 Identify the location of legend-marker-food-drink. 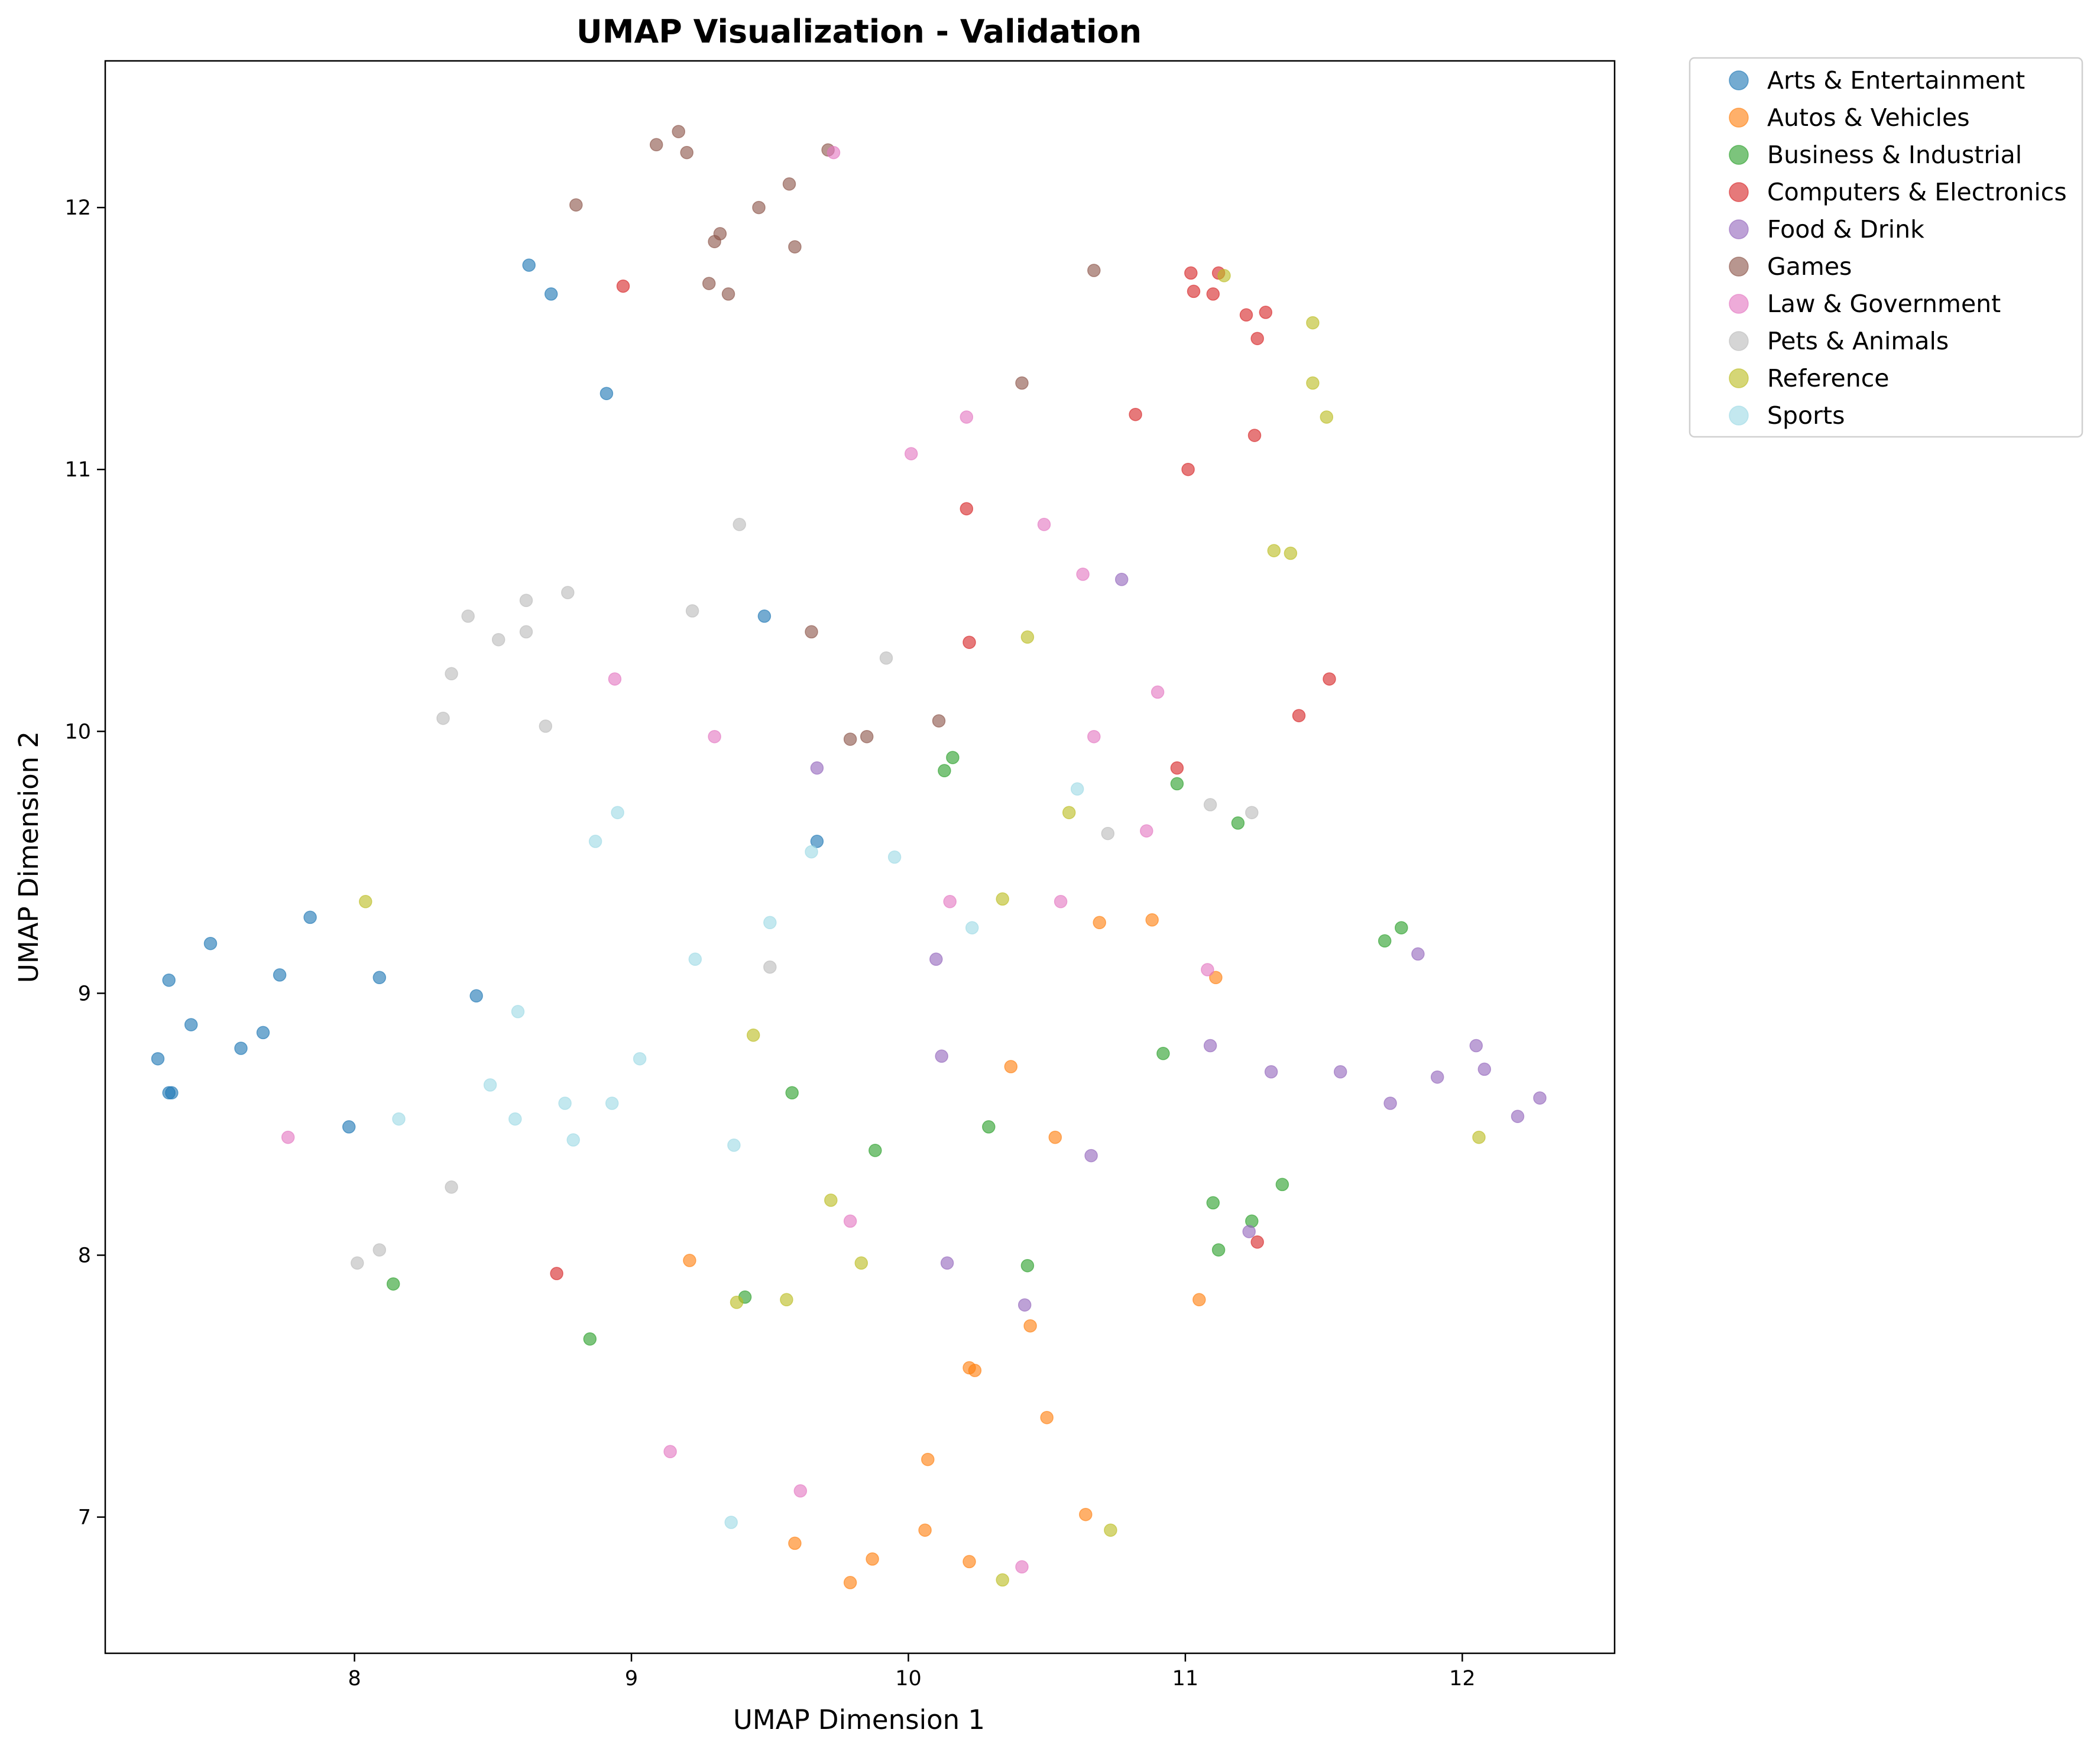
(1739, 229).